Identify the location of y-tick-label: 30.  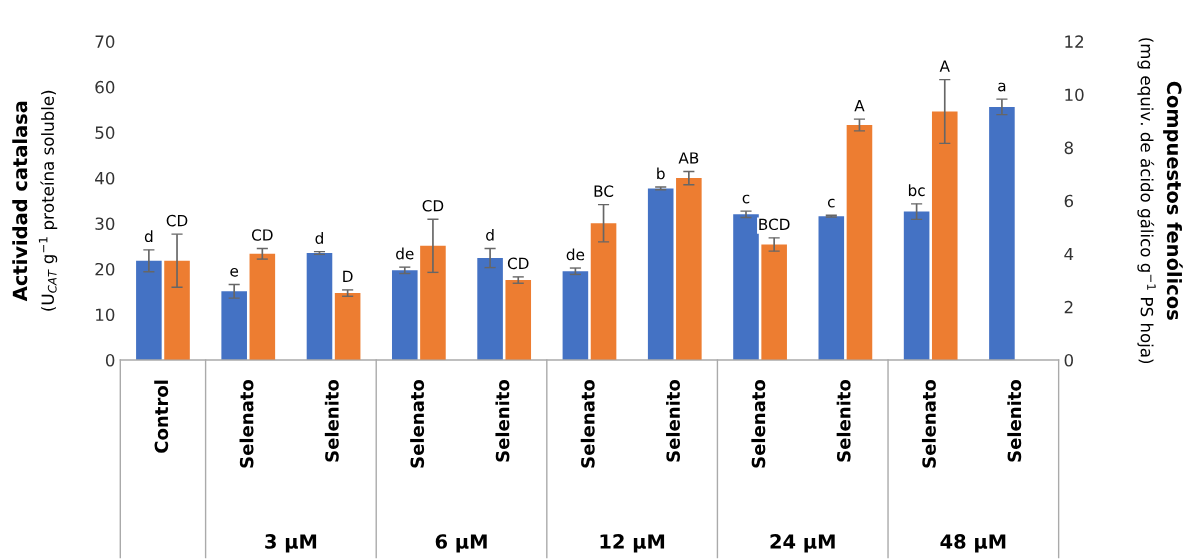
(105, 224).